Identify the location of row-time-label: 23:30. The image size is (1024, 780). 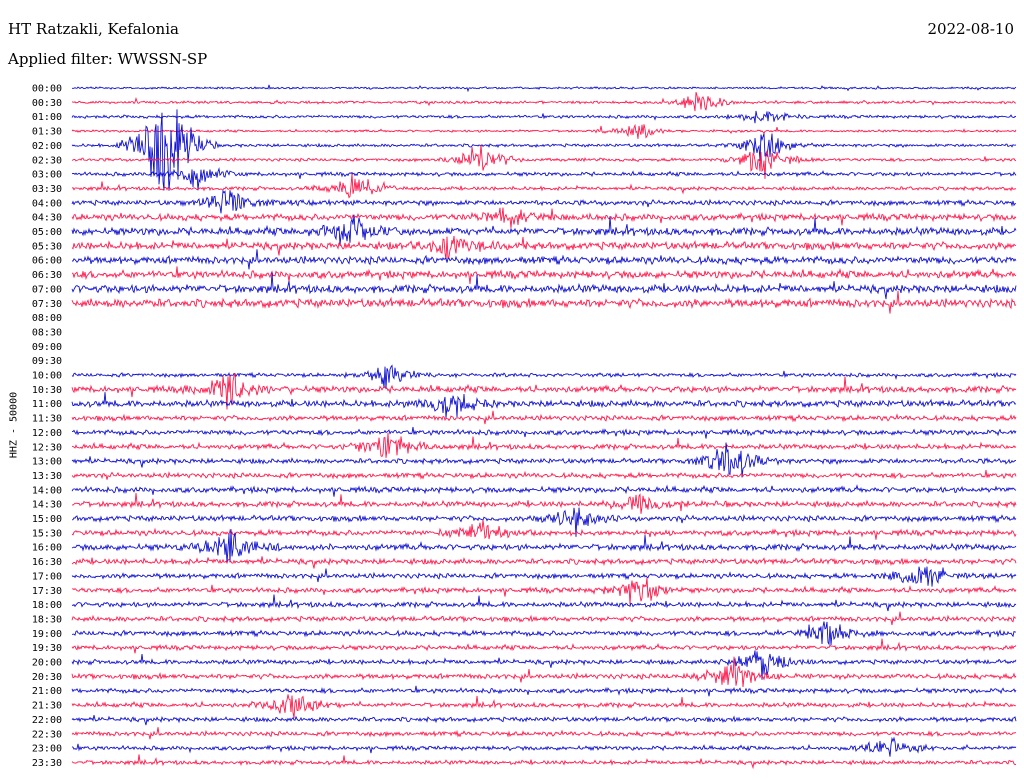
(47, 763).